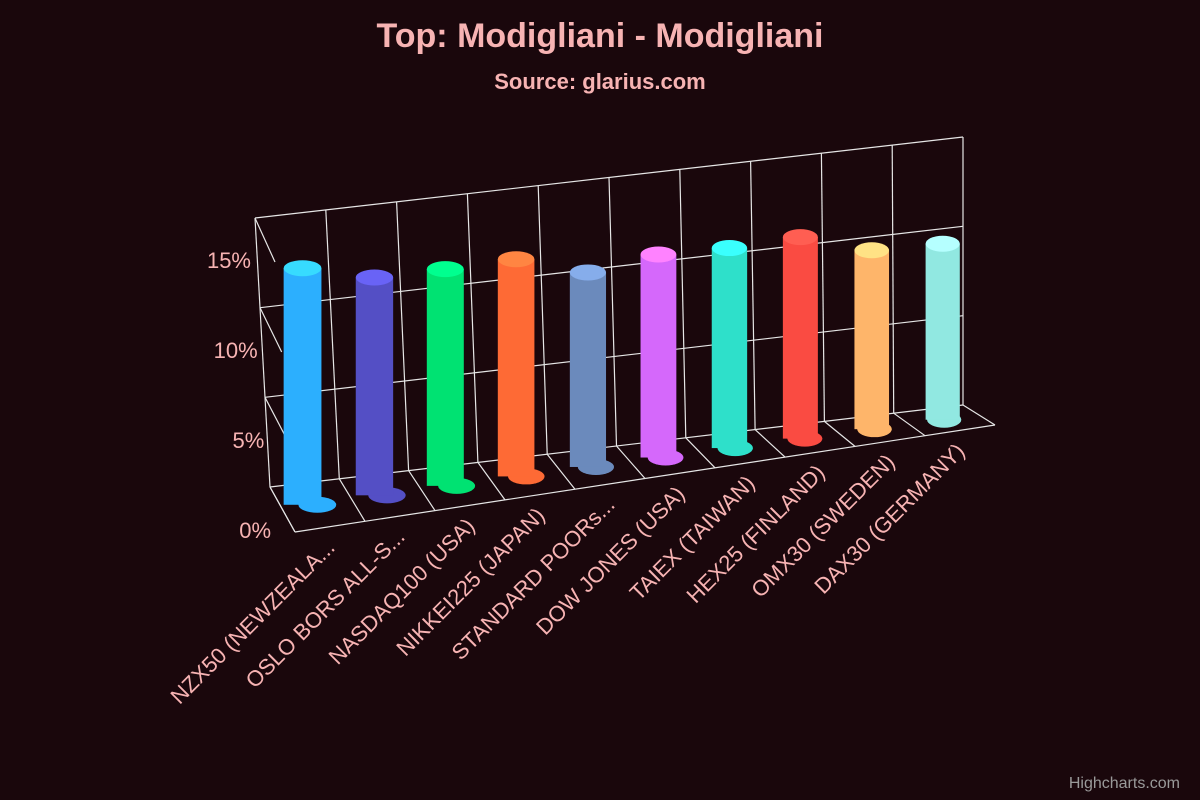  Describe the element at coordinates (249, 440) in the screenshot. I see `y-tick-label: 5%` at that location.